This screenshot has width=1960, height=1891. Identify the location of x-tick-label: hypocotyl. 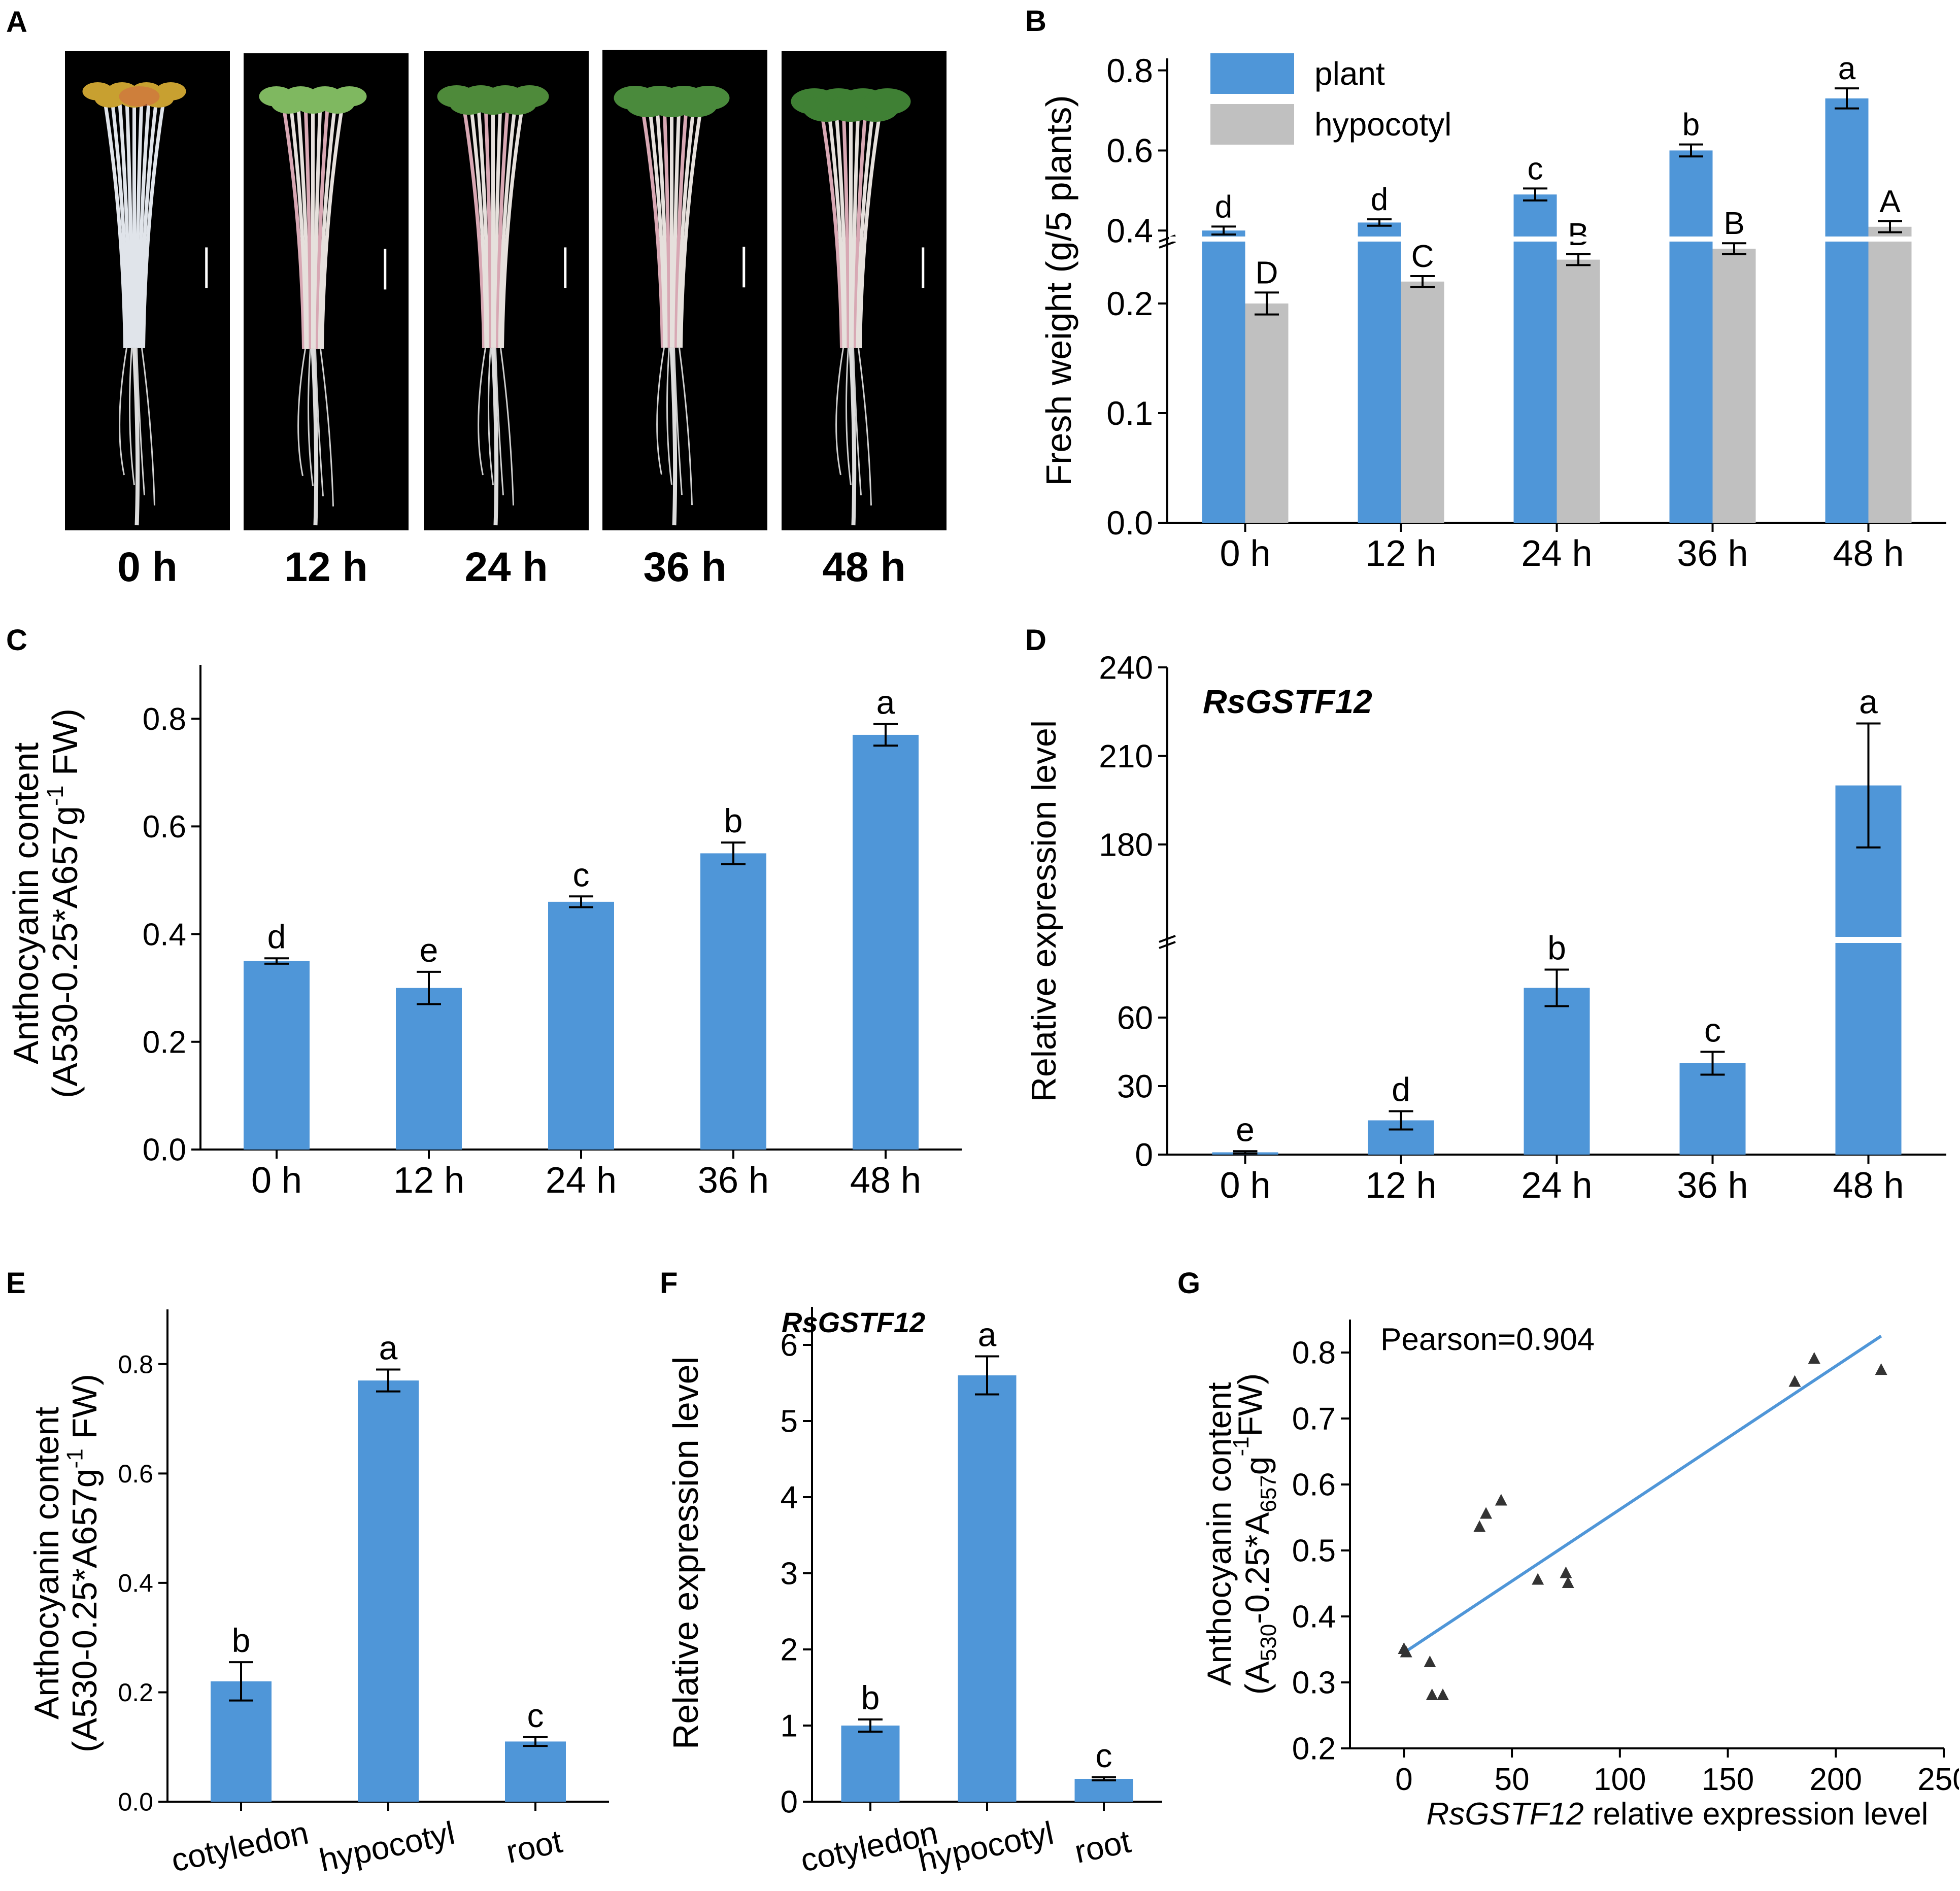
(387, 1846).